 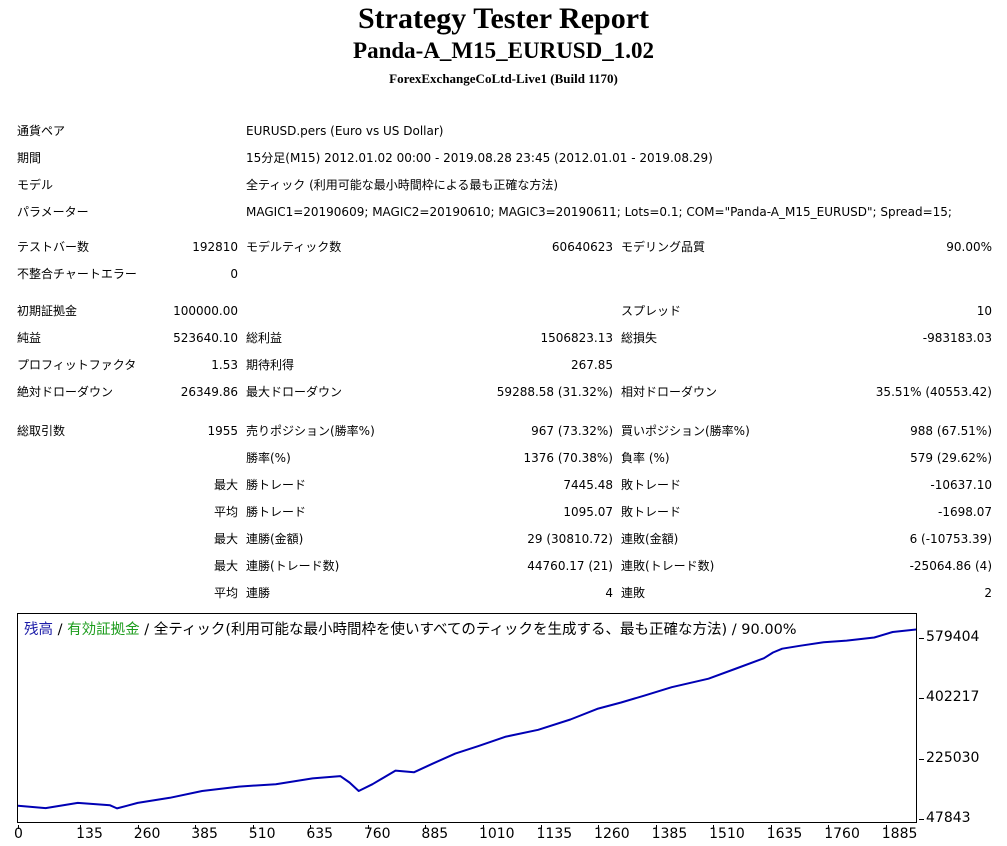 I want to click on x-tick-label: 135, so click(x=89, y=834).